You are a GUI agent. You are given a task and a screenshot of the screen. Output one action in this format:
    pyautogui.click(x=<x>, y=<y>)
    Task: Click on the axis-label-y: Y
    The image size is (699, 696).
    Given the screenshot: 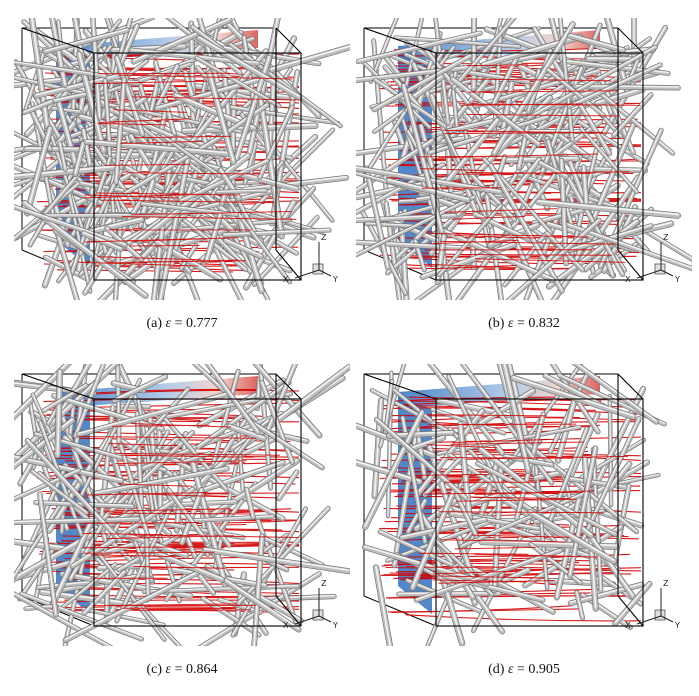 What is the action you would take?
    pyautogui.click(x=677, y=625)
    